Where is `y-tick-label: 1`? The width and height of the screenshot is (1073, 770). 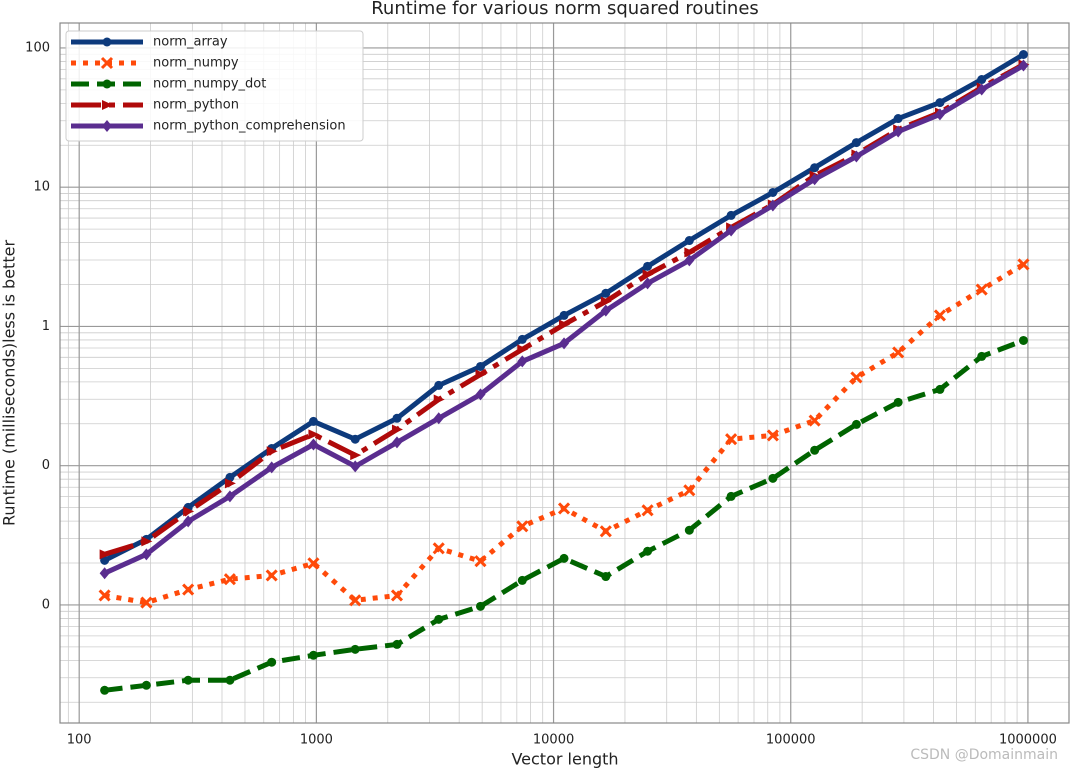 y-tick-label: 1 is located at coordinates (46, 326).